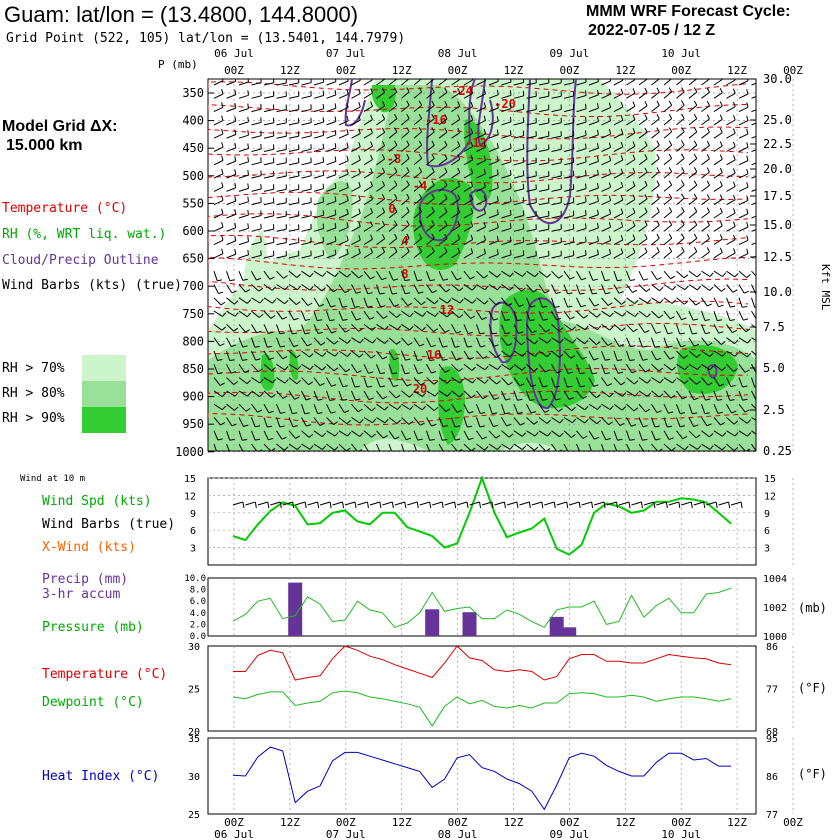 Image resolution: width=840 pixels, height=840 pixels. I want to click on kft-tick-label: 10.0, so click(777, 292).